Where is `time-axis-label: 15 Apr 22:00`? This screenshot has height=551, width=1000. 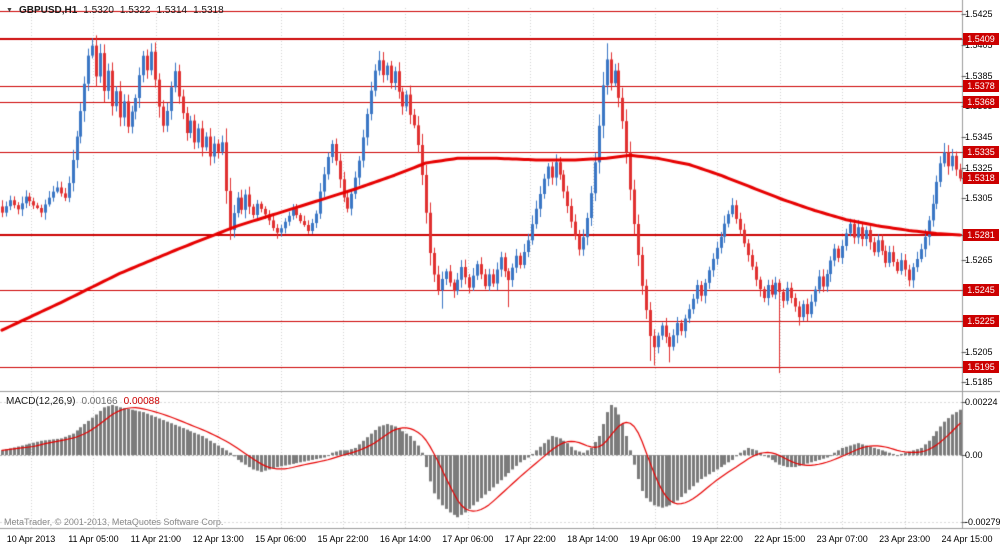
time-axis-label: 15 Apr 22:00 is located at coordinates (343, 539).